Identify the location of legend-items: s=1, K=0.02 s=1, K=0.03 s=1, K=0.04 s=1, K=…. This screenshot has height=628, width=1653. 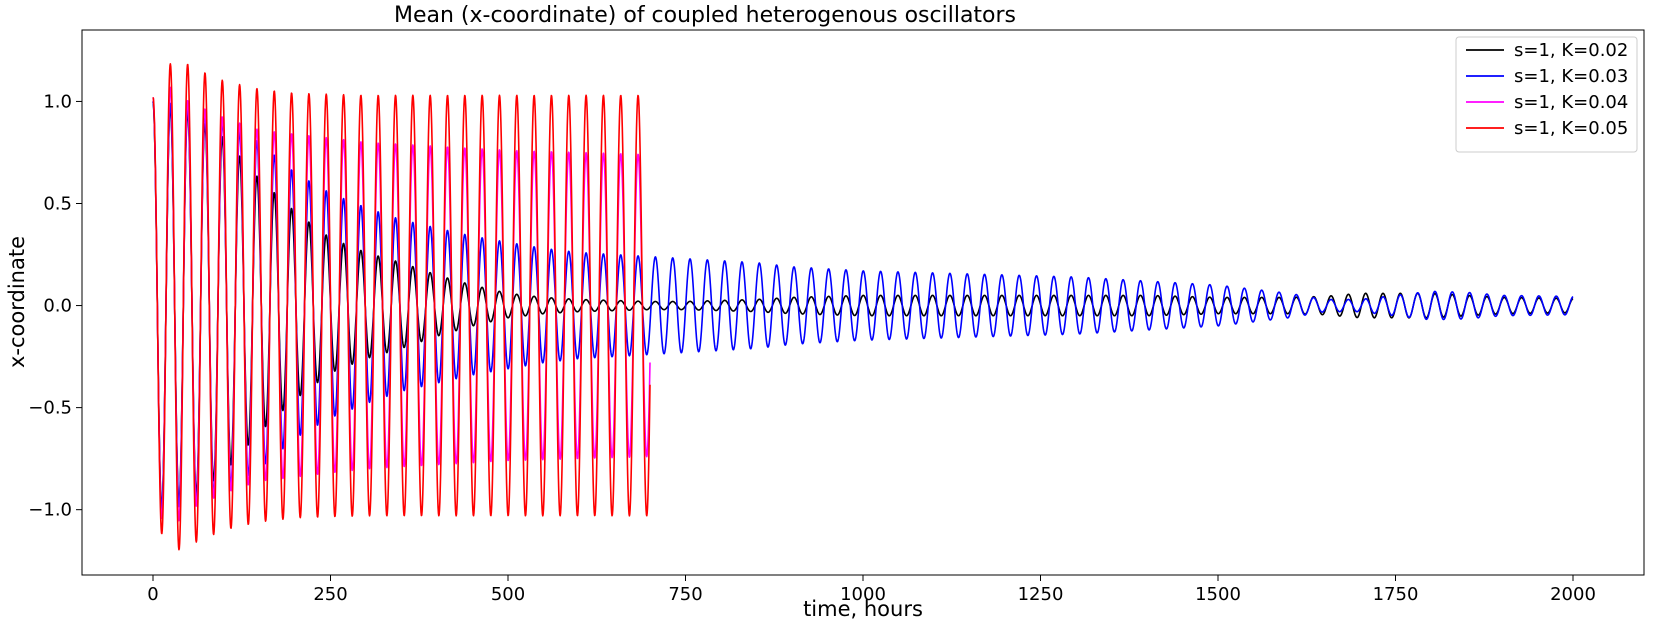
(1547, 89).